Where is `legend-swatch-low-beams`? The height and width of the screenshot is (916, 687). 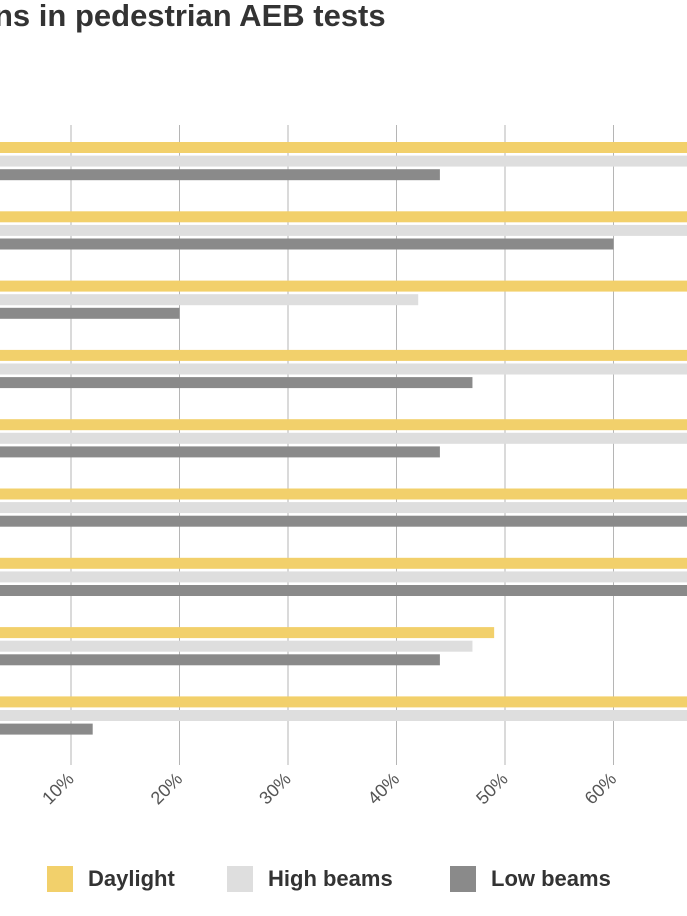
legend-swatch-low-beams is located at coordinates (463, 879).